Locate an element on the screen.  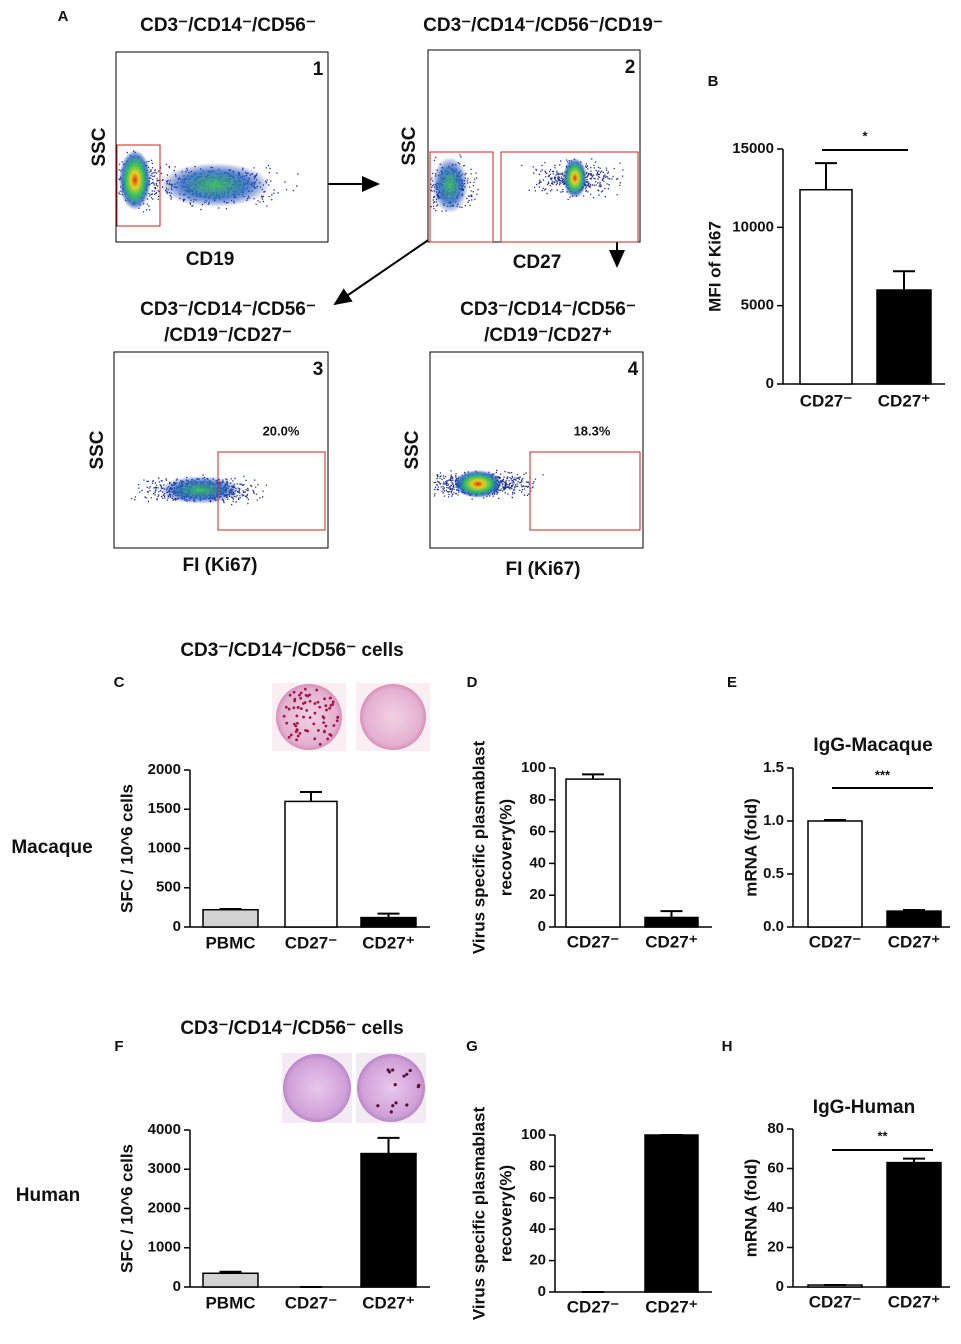
y-tick-label: 500 is located at coordinates (168, 887).